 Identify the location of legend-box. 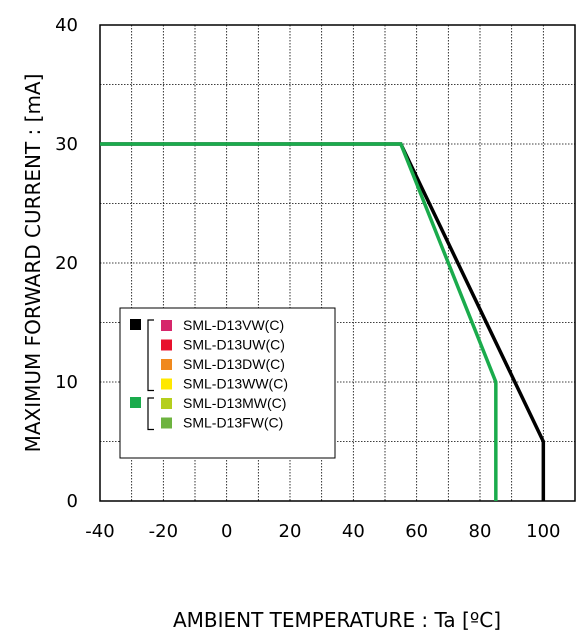
(227, 383).